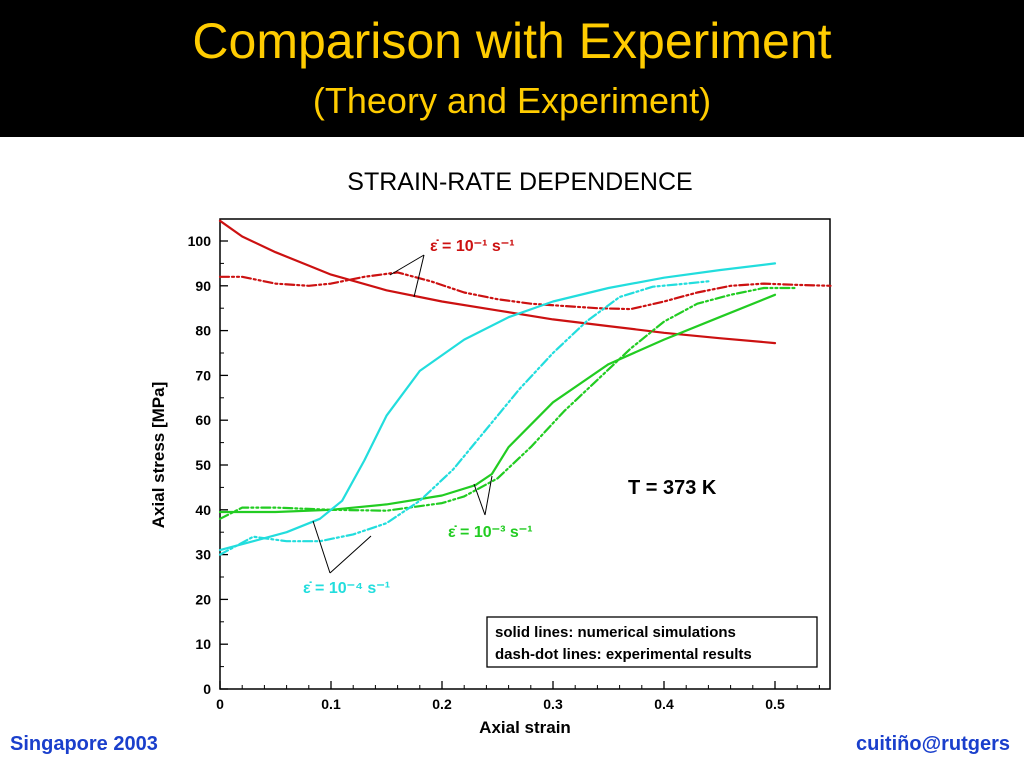 The height and width of the screenshot is (768, 1024). What do you see at coordinates (525, 727) in the screenshot?
I see `x-axis-label: Axial strain` at bounding box center [525, 727].